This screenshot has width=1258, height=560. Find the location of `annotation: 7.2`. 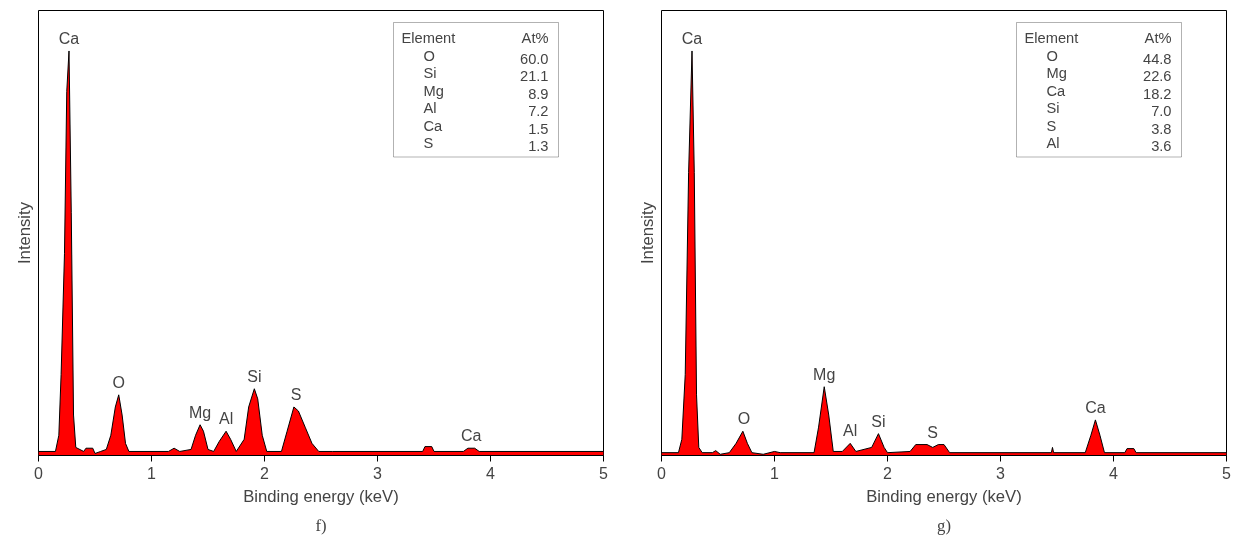

annotation: 7.2 is located at coordinates (538, 111).